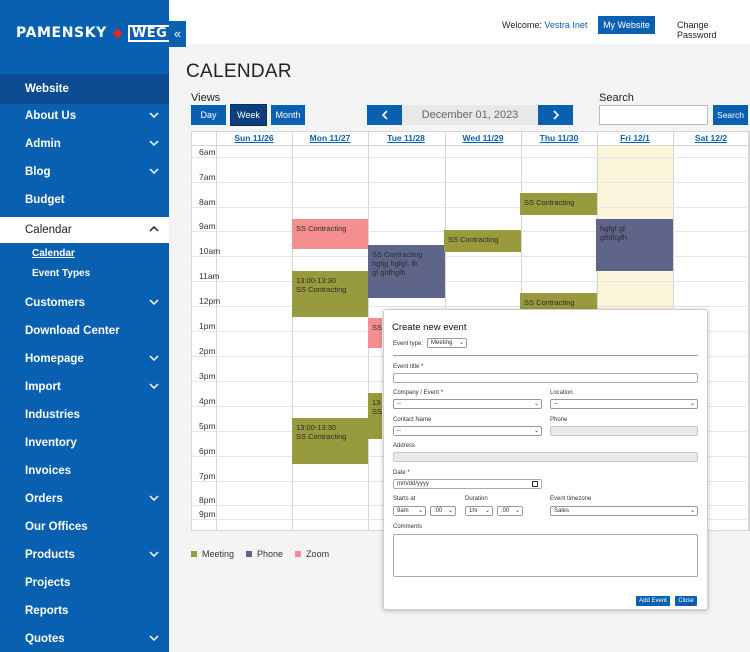 The width and height of the screenshot is (750, 652). Describe the element at coordinates (443, 511) in the screenshot. I see `starts-minute-select: :00 ⌄` at that location.